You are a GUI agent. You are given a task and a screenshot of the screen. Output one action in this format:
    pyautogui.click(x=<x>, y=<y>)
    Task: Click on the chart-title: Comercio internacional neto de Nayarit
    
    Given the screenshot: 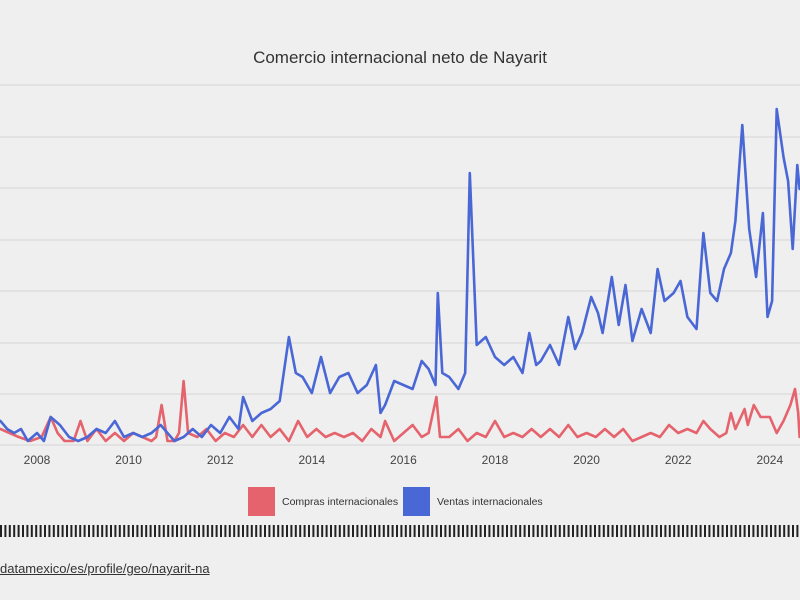 What is the action you would take?
    pyautogui.click(x=400, y=57)
    